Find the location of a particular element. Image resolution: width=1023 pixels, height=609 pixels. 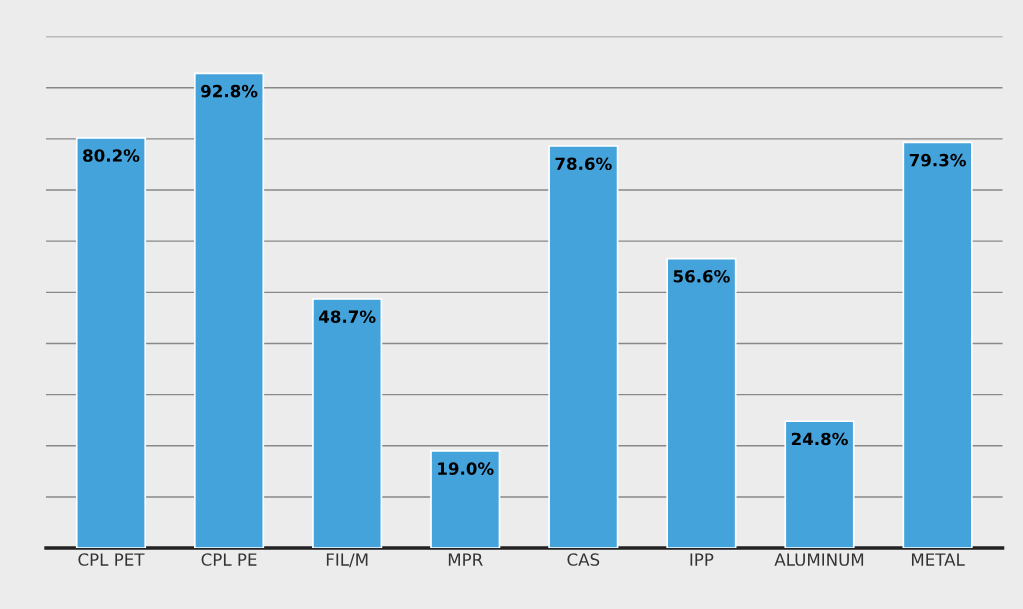

data-label: 56.6% is located at coordinates (701, 276).